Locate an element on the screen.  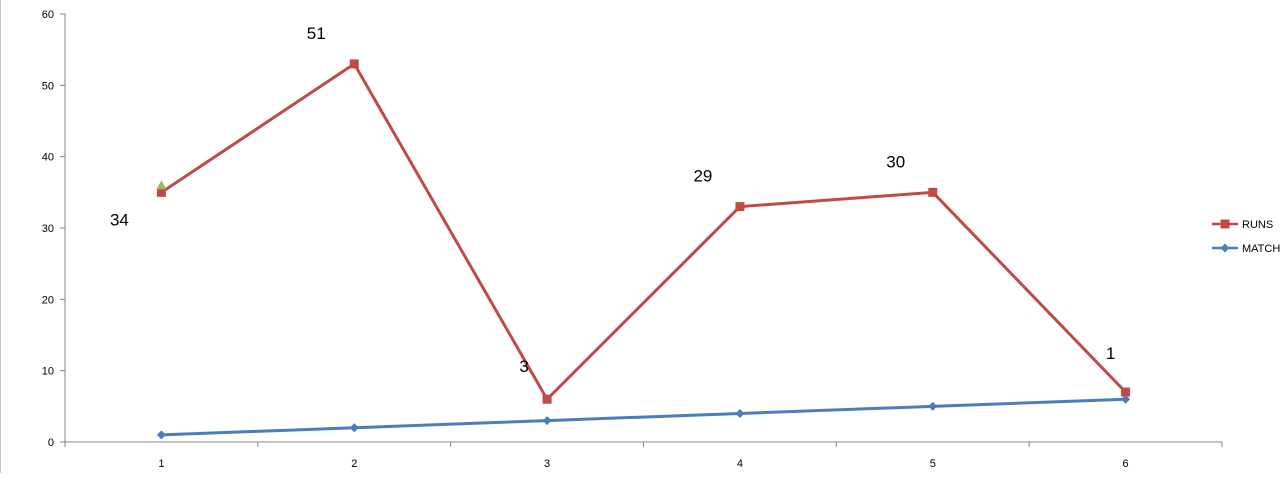
extra-data-point is located at coordinates (161, 185).